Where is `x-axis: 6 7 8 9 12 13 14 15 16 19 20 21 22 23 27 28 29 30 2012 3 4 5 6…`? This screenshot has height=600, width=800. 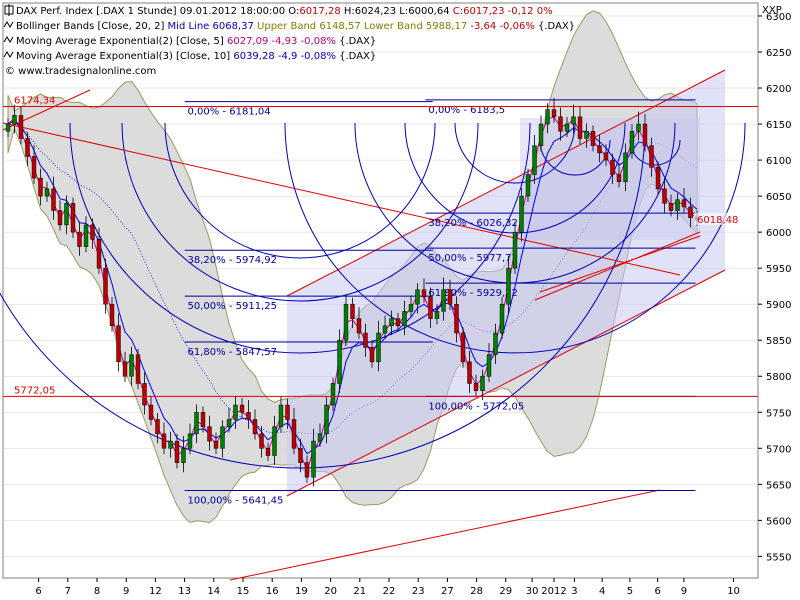 x-axis: 6 7 8 9 12 13 14 15 16 19 20 21 22 23 27 28 29 30 2012 3 4 5 6… is located at coordinates (387, 587).